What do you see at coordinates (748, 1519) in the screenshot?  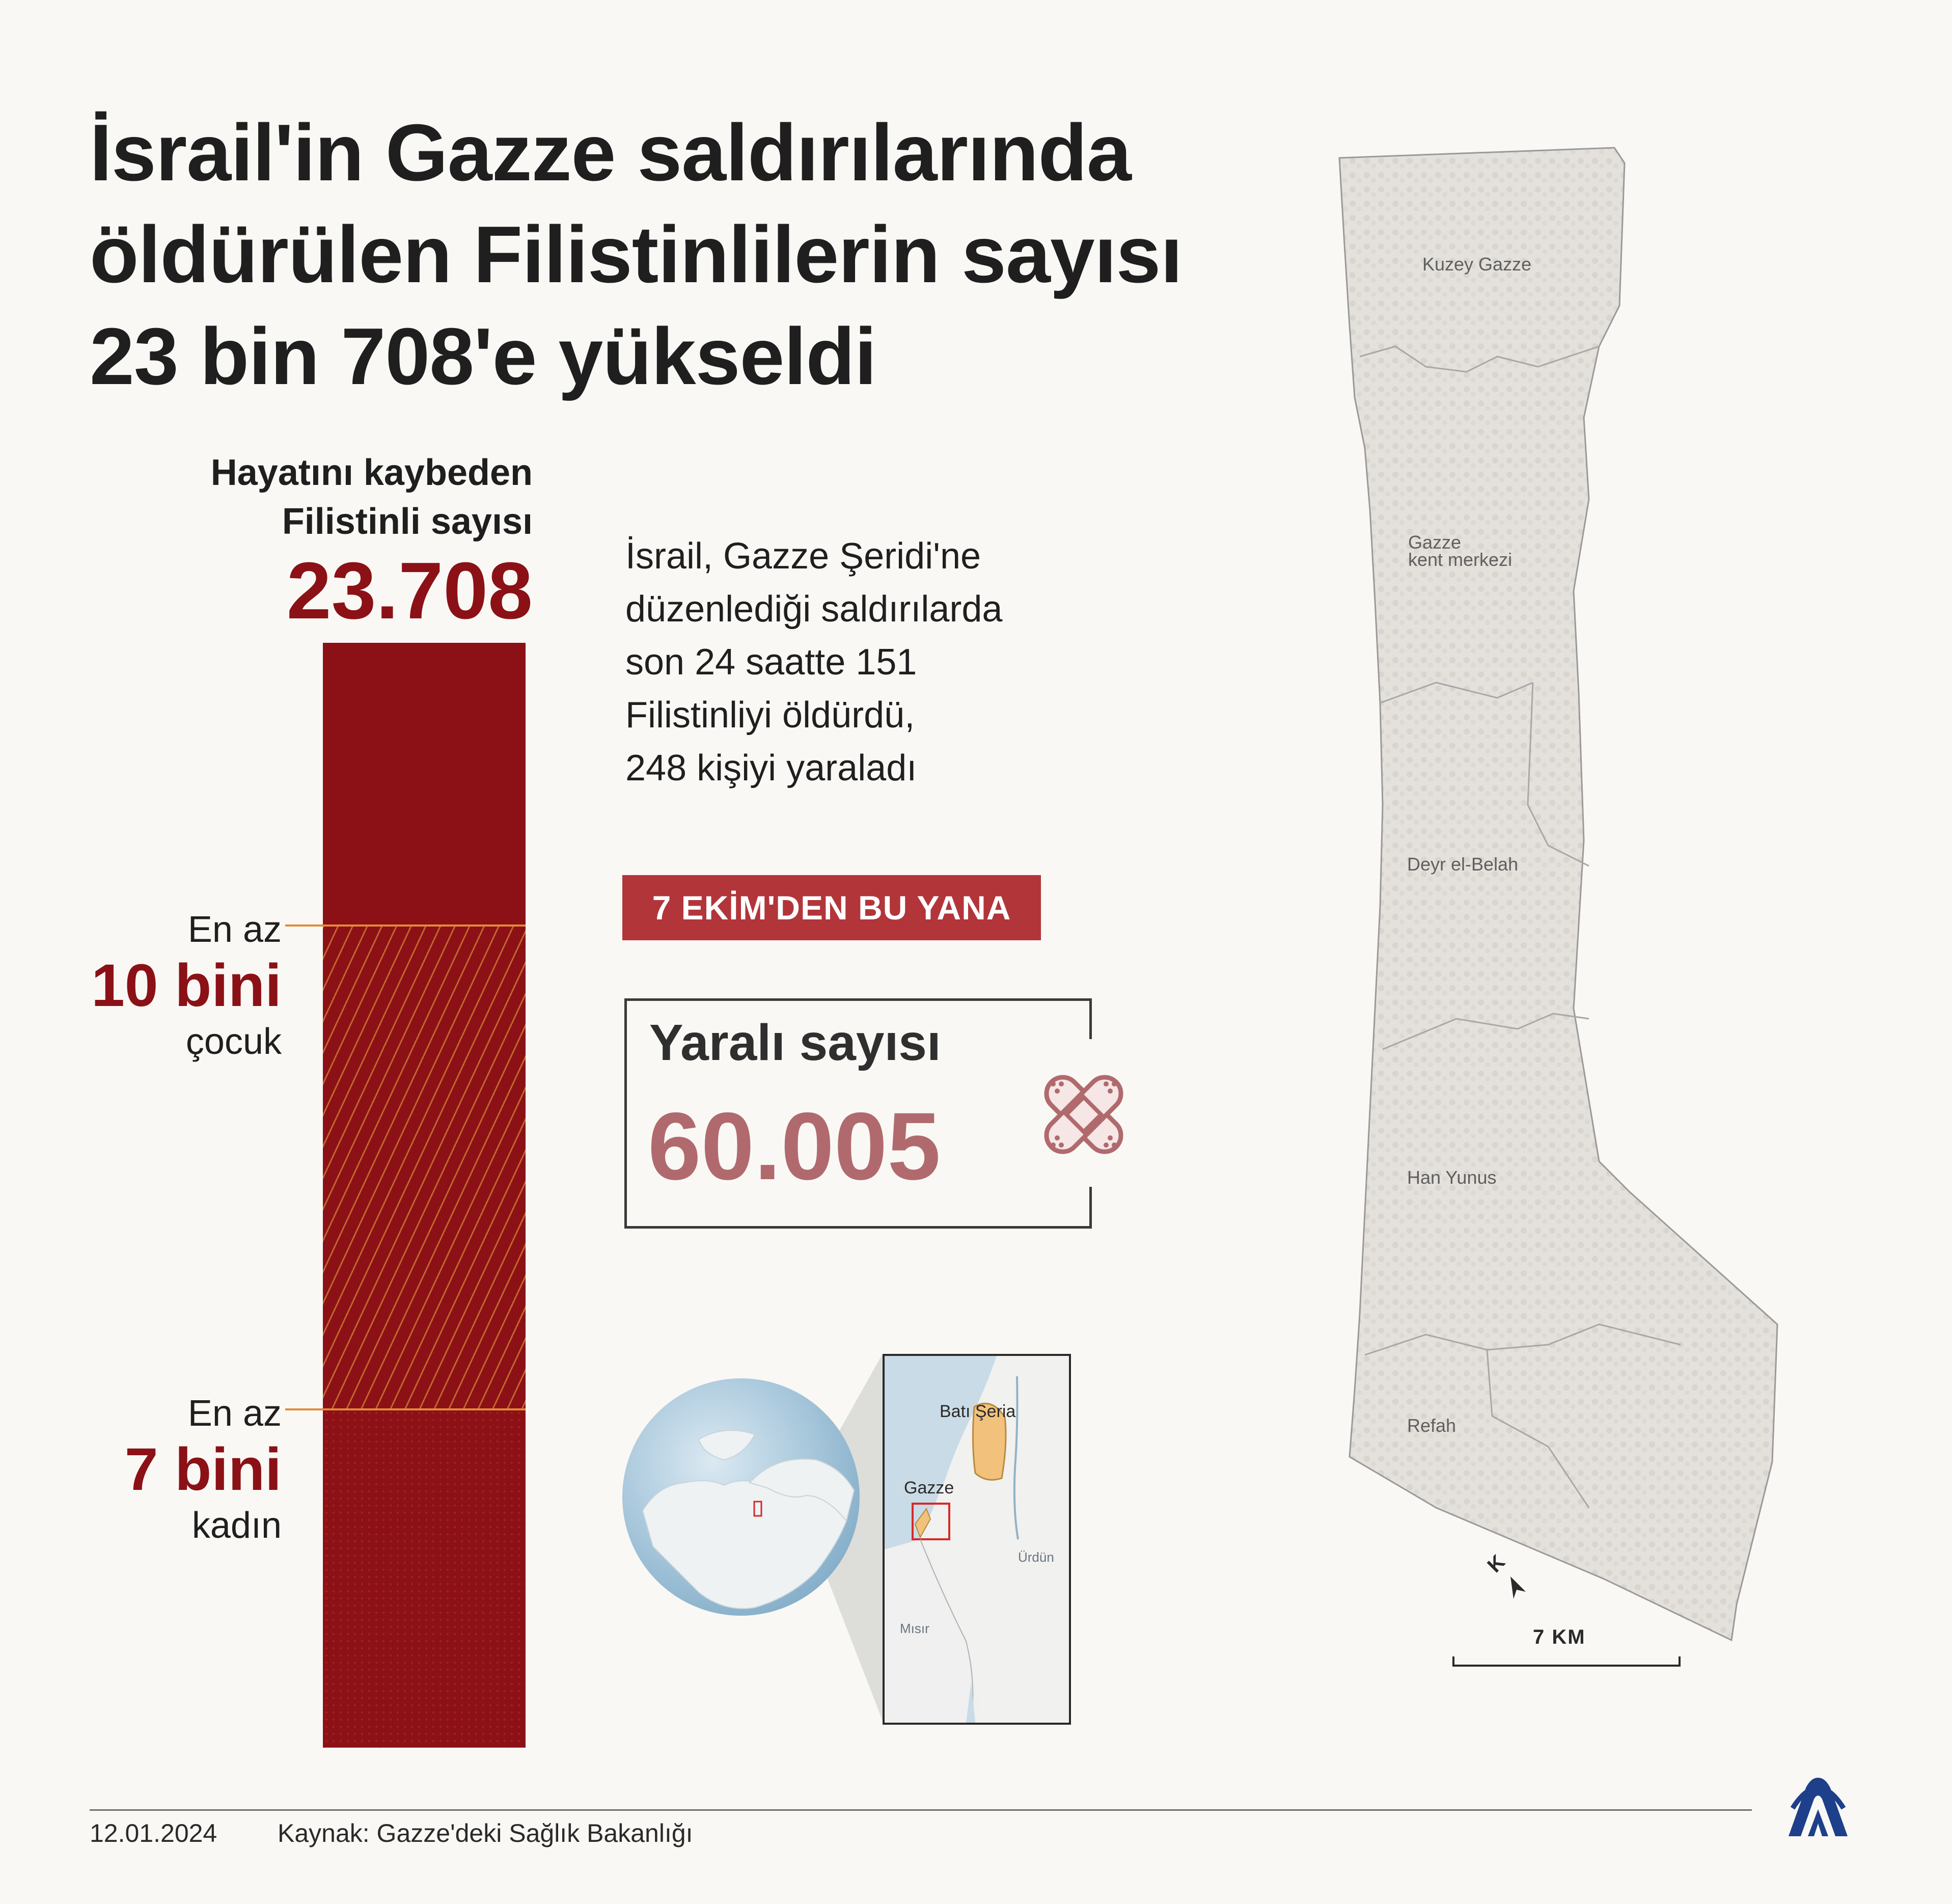 I see `globe-landmass` at bounding box center [748, 1519].